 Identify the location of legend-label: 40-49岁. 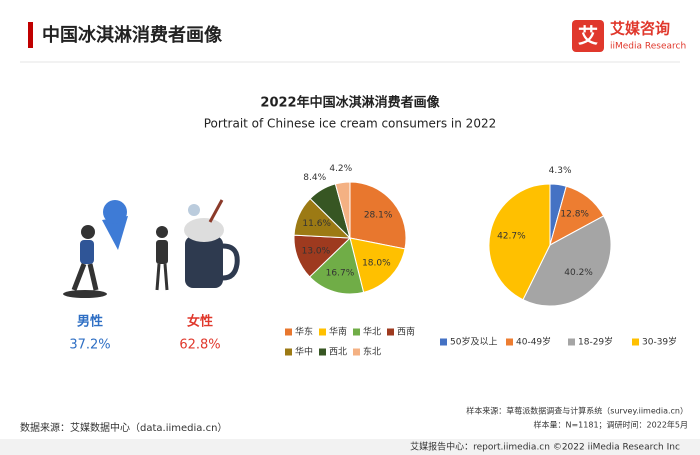
(533, 342).